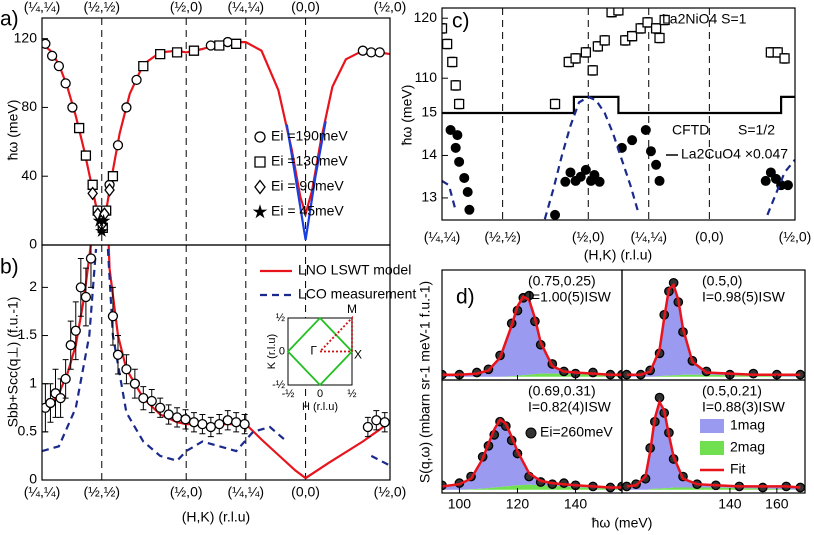  What do you see at coordinates (357, 294) in the screenshot?
I see `legend-label: LCO measurement` at bounding box center [357, 294].